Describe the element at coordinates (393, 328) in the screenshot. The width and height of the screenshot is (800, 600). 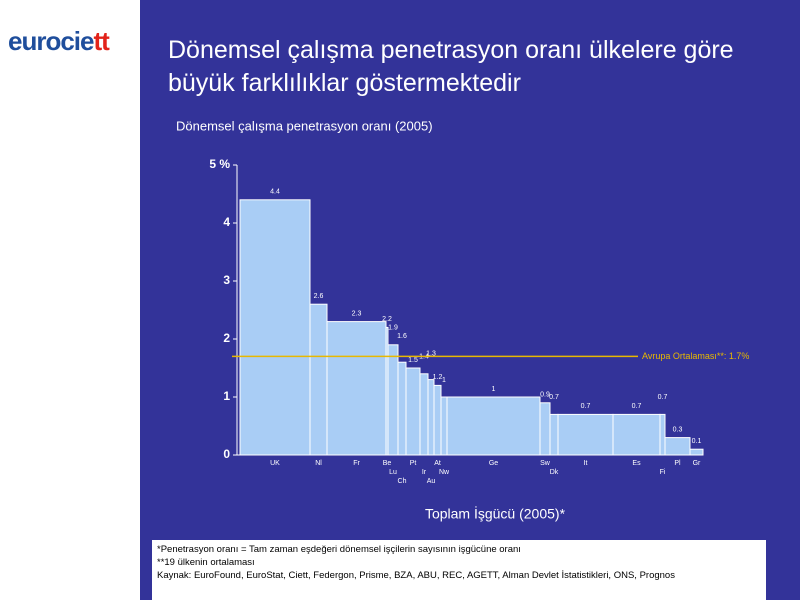
I see `value-label: 1.9` at that location.